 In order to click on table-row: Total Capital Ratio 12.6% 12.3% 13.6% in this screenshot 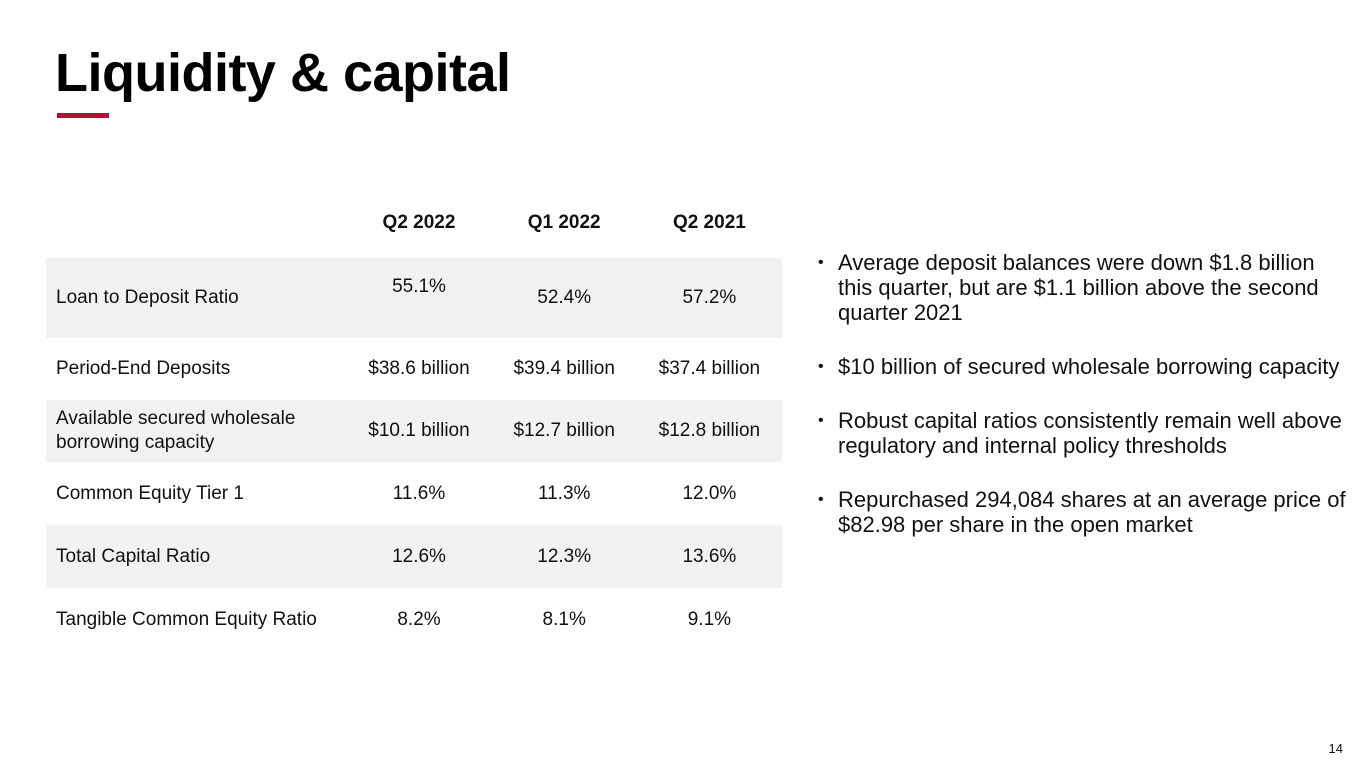, I will do `click(414, 556)`.